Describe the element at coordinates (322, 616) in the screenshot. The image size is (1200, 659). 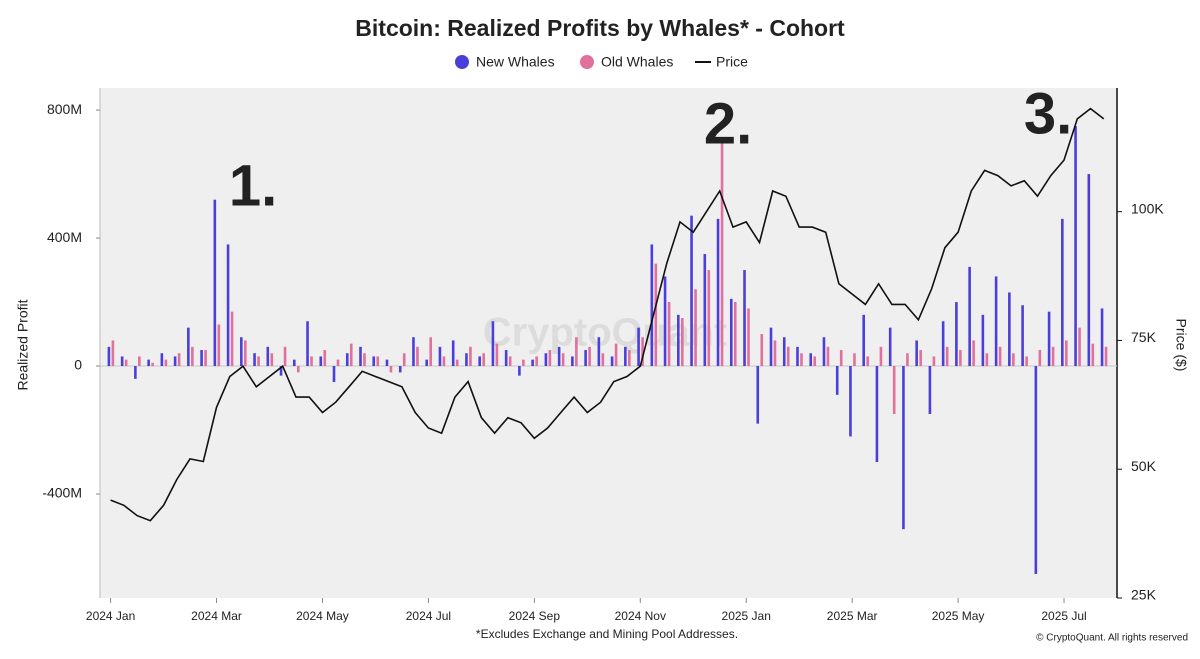
I see `x-tick-label: 2024 May` at that location.